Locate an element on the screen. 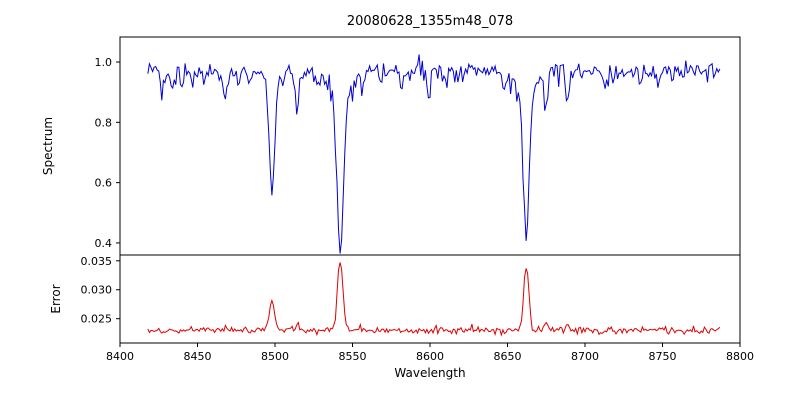  x-tick-label: 8600 is located at coordinates (430, 356).